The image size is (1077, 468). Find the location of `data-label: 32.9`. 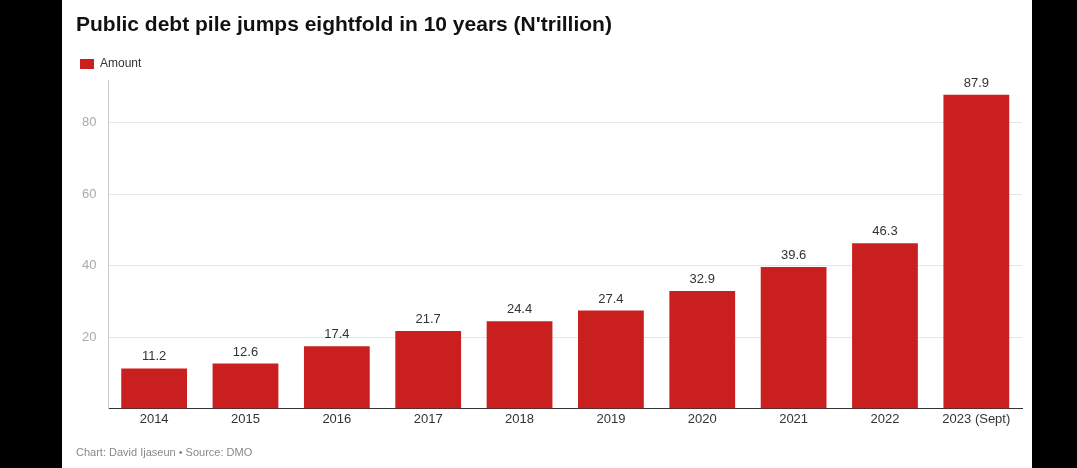

data-label: 32.9 is located at coordinates (702, 279).